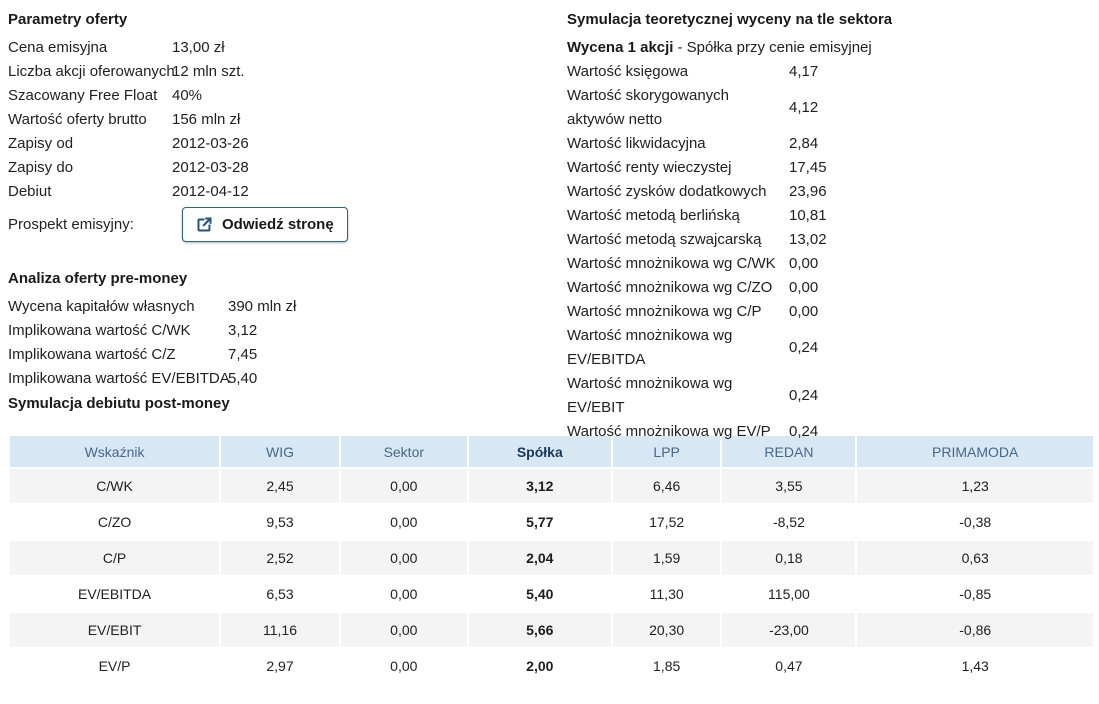 This screenshot has height=704, width=1099. What do you see at coordinates (539, 666) in the screenshot?
I see `table-cell-spolka: 2,00` at bounding box center [539, 666].